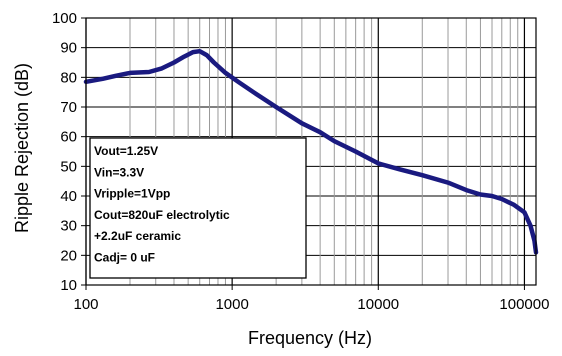 The image size is (562, 356). I want to click on x-tick-label: 100000, so click(524, 304).